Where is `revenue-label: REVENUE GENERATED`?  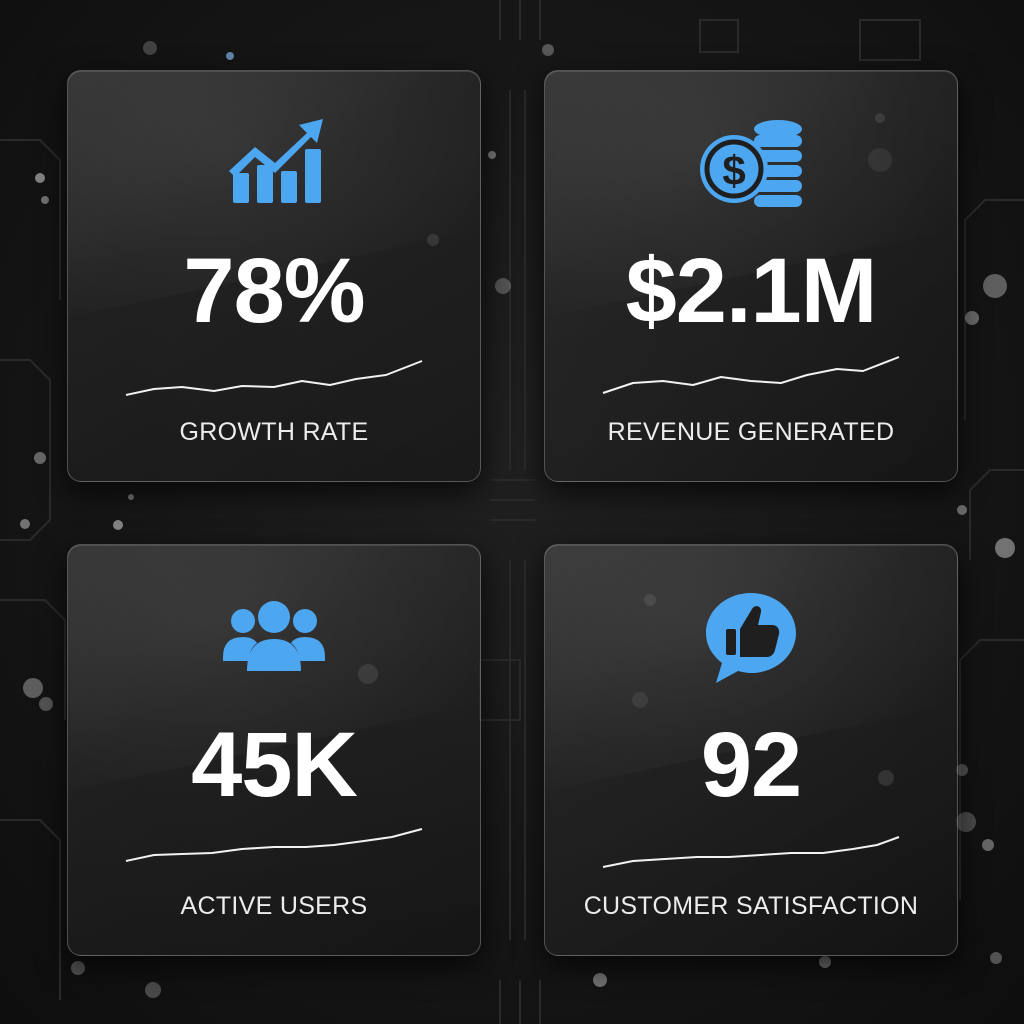
revenue-label: REVENUE GENERATED is located at coordinates (751, 432).